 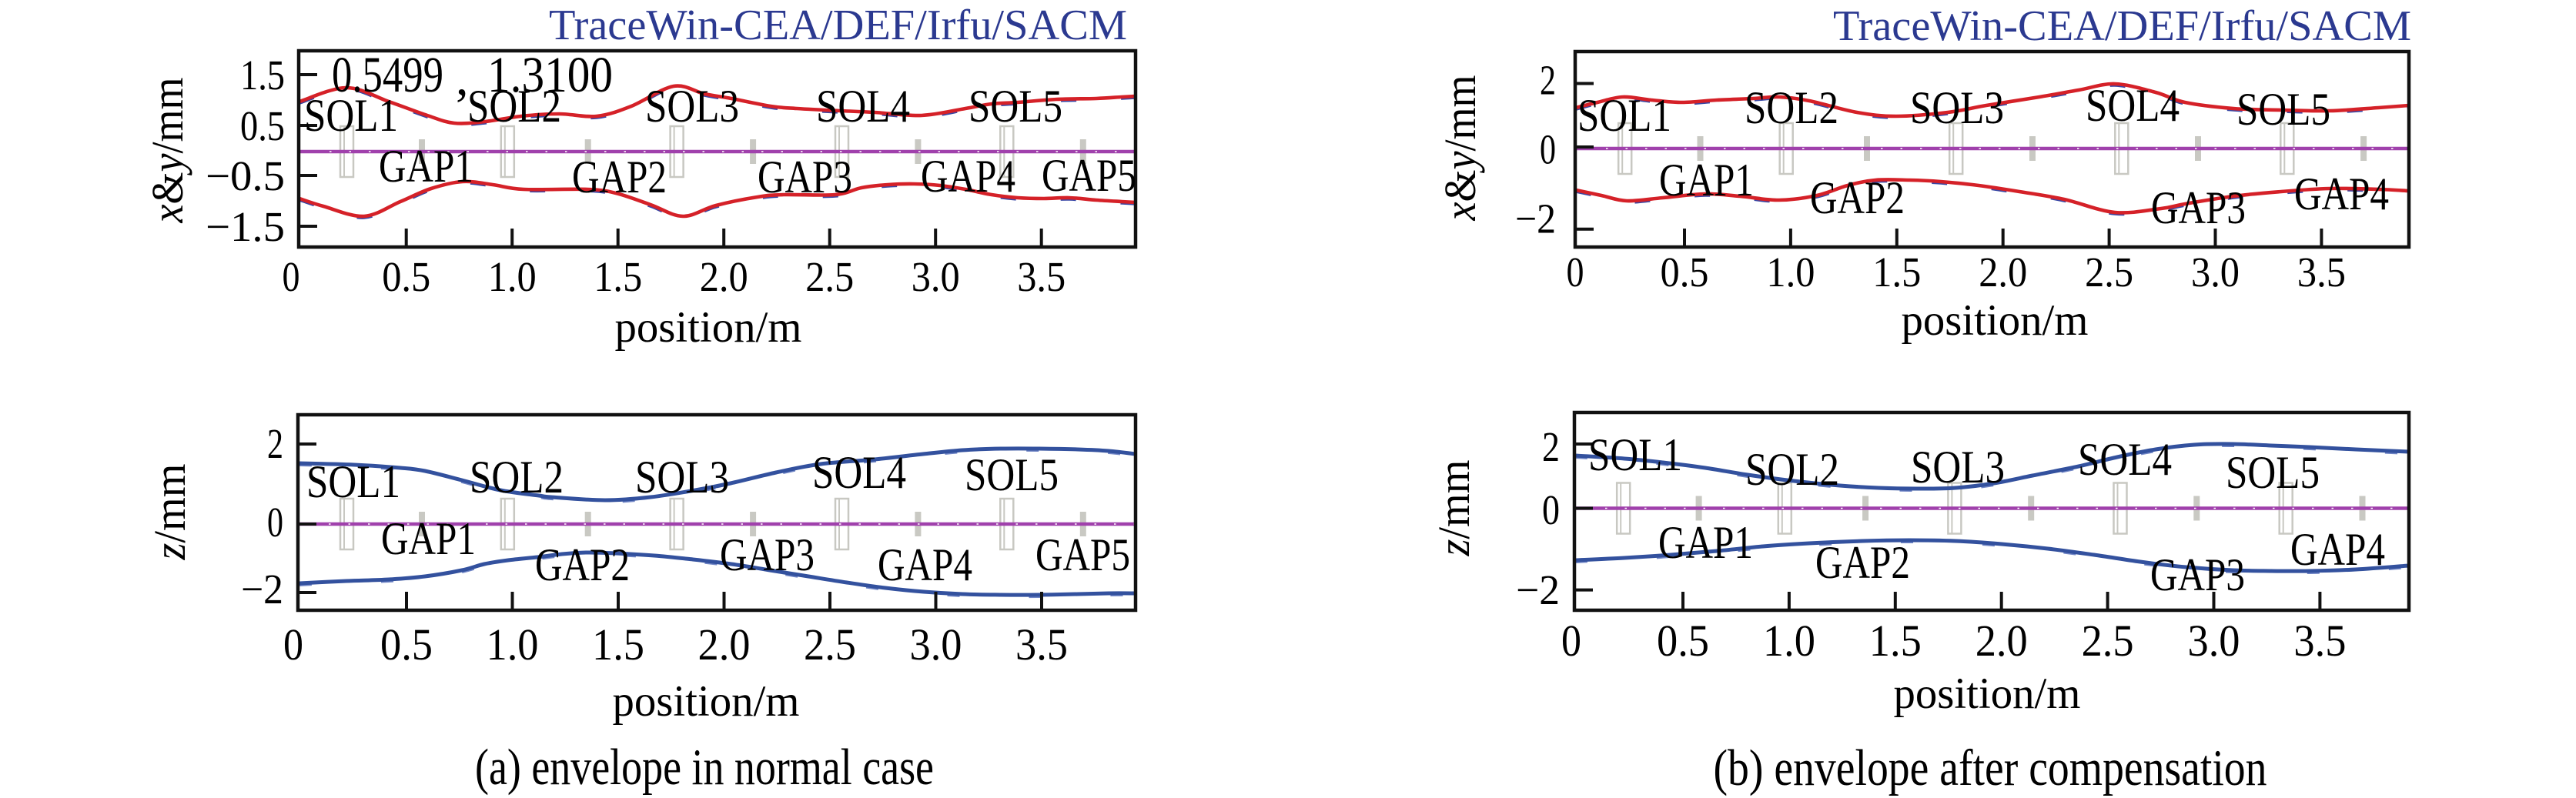 What do you see at coordinates (1991, 768) in the screenshot?
I see `svg-text:(b) envelope after compensatio: (b) envelope after compensation` at bounding box center [1991, 768].